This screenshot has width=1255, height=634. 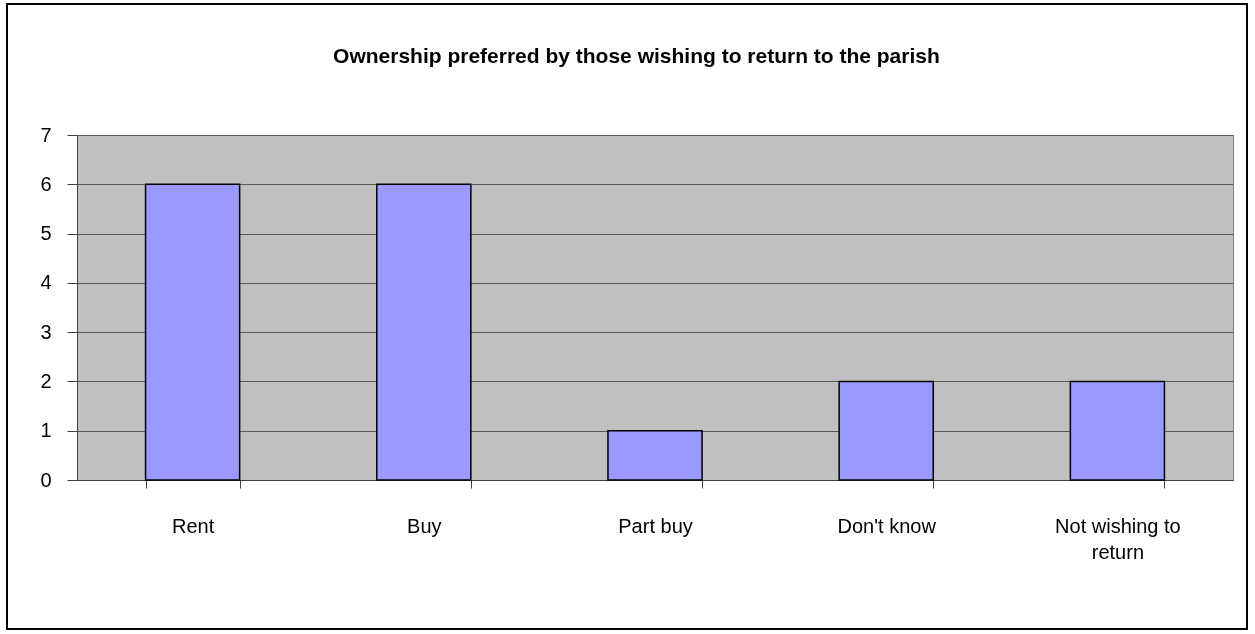 What do you see at coordinates (46, 479) in the screenshot?
I see `y-tick-label: 0` at bounding box center [46, 479].